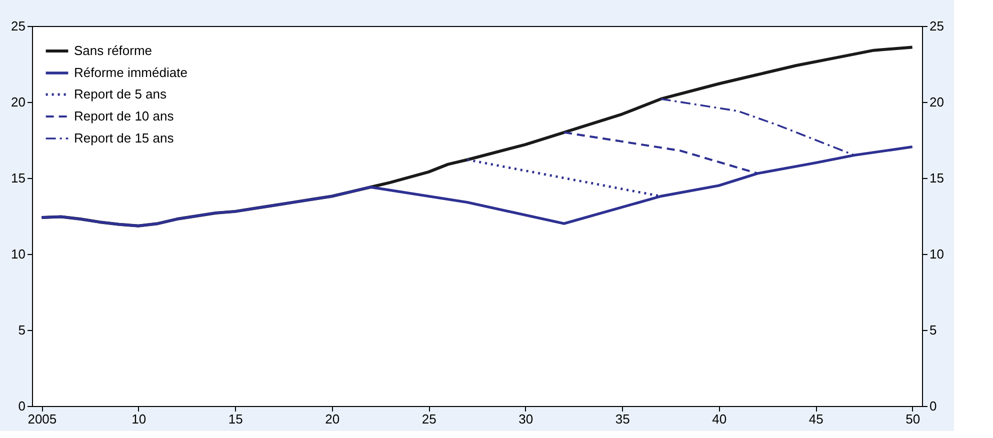  Describe the element at coordinates (937, 254) in the screenshot. I see `y2-tick-label: 10` at that location.